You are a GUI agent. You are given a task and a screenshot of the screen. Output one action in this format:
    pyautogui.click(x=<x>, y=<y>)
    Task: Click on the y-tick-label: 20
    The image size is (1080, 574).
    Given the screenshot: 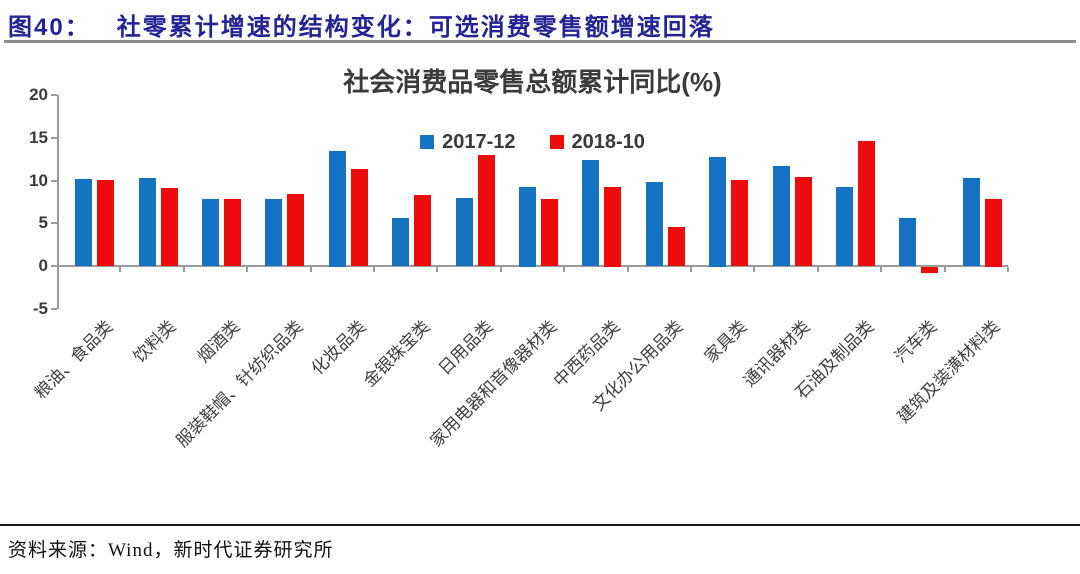 What is the action you would take?
    pyautogui.click(x=38, y=94)
    